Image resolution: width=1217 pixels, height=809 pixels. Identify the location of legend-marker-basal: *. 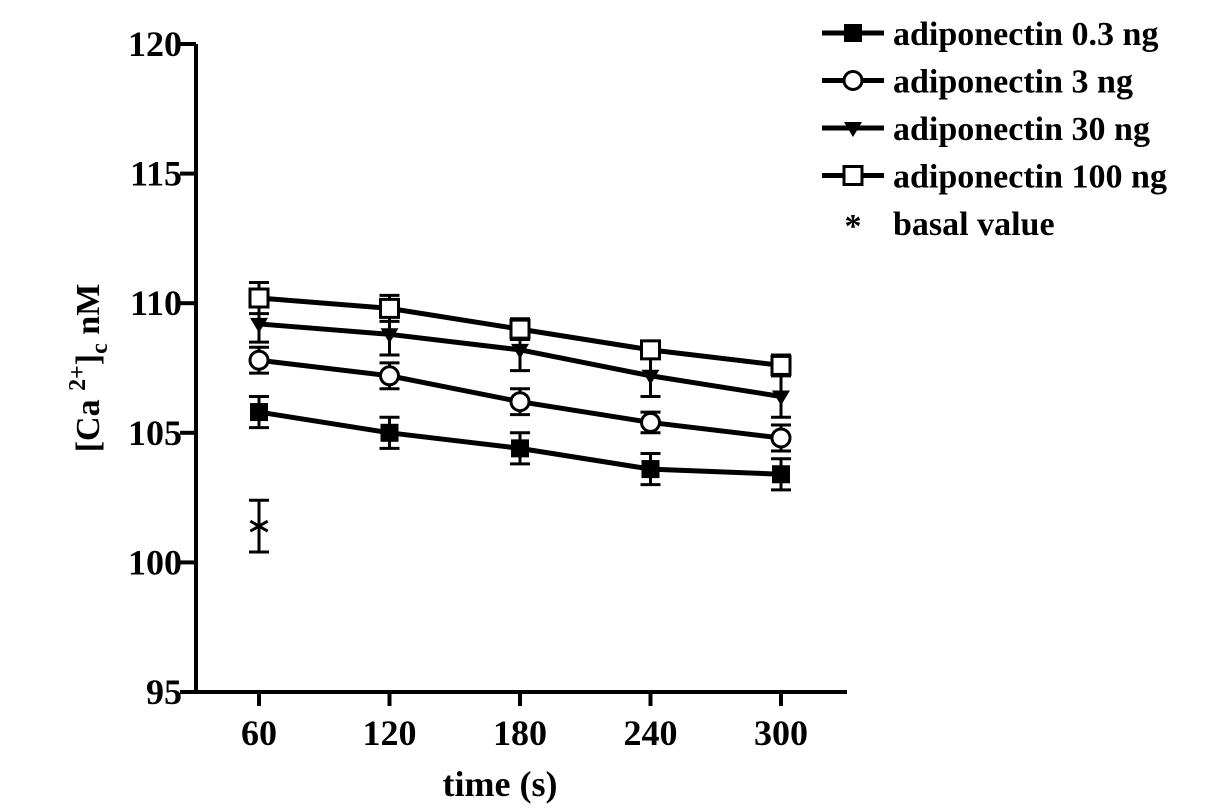
(853, 226).